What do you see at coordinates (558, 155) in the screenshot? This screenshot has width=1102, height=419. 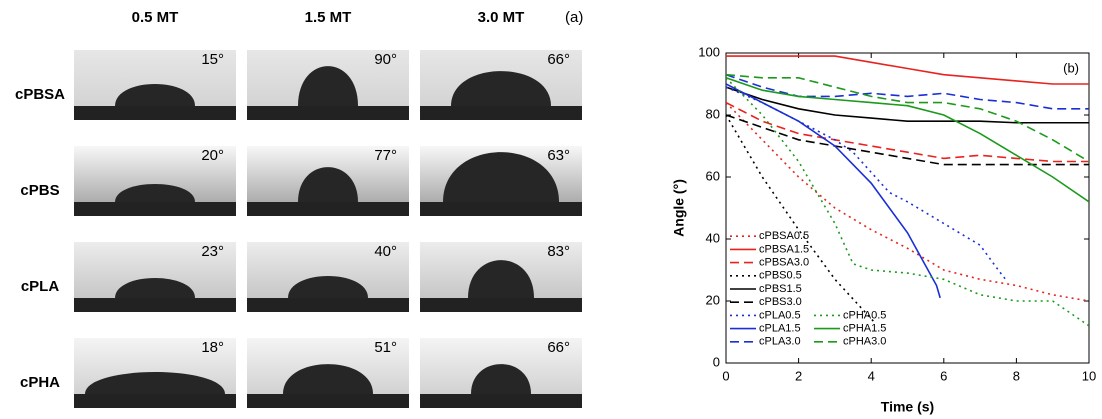 I see `contact-angle: 63°` at bounding box center [558, 155].